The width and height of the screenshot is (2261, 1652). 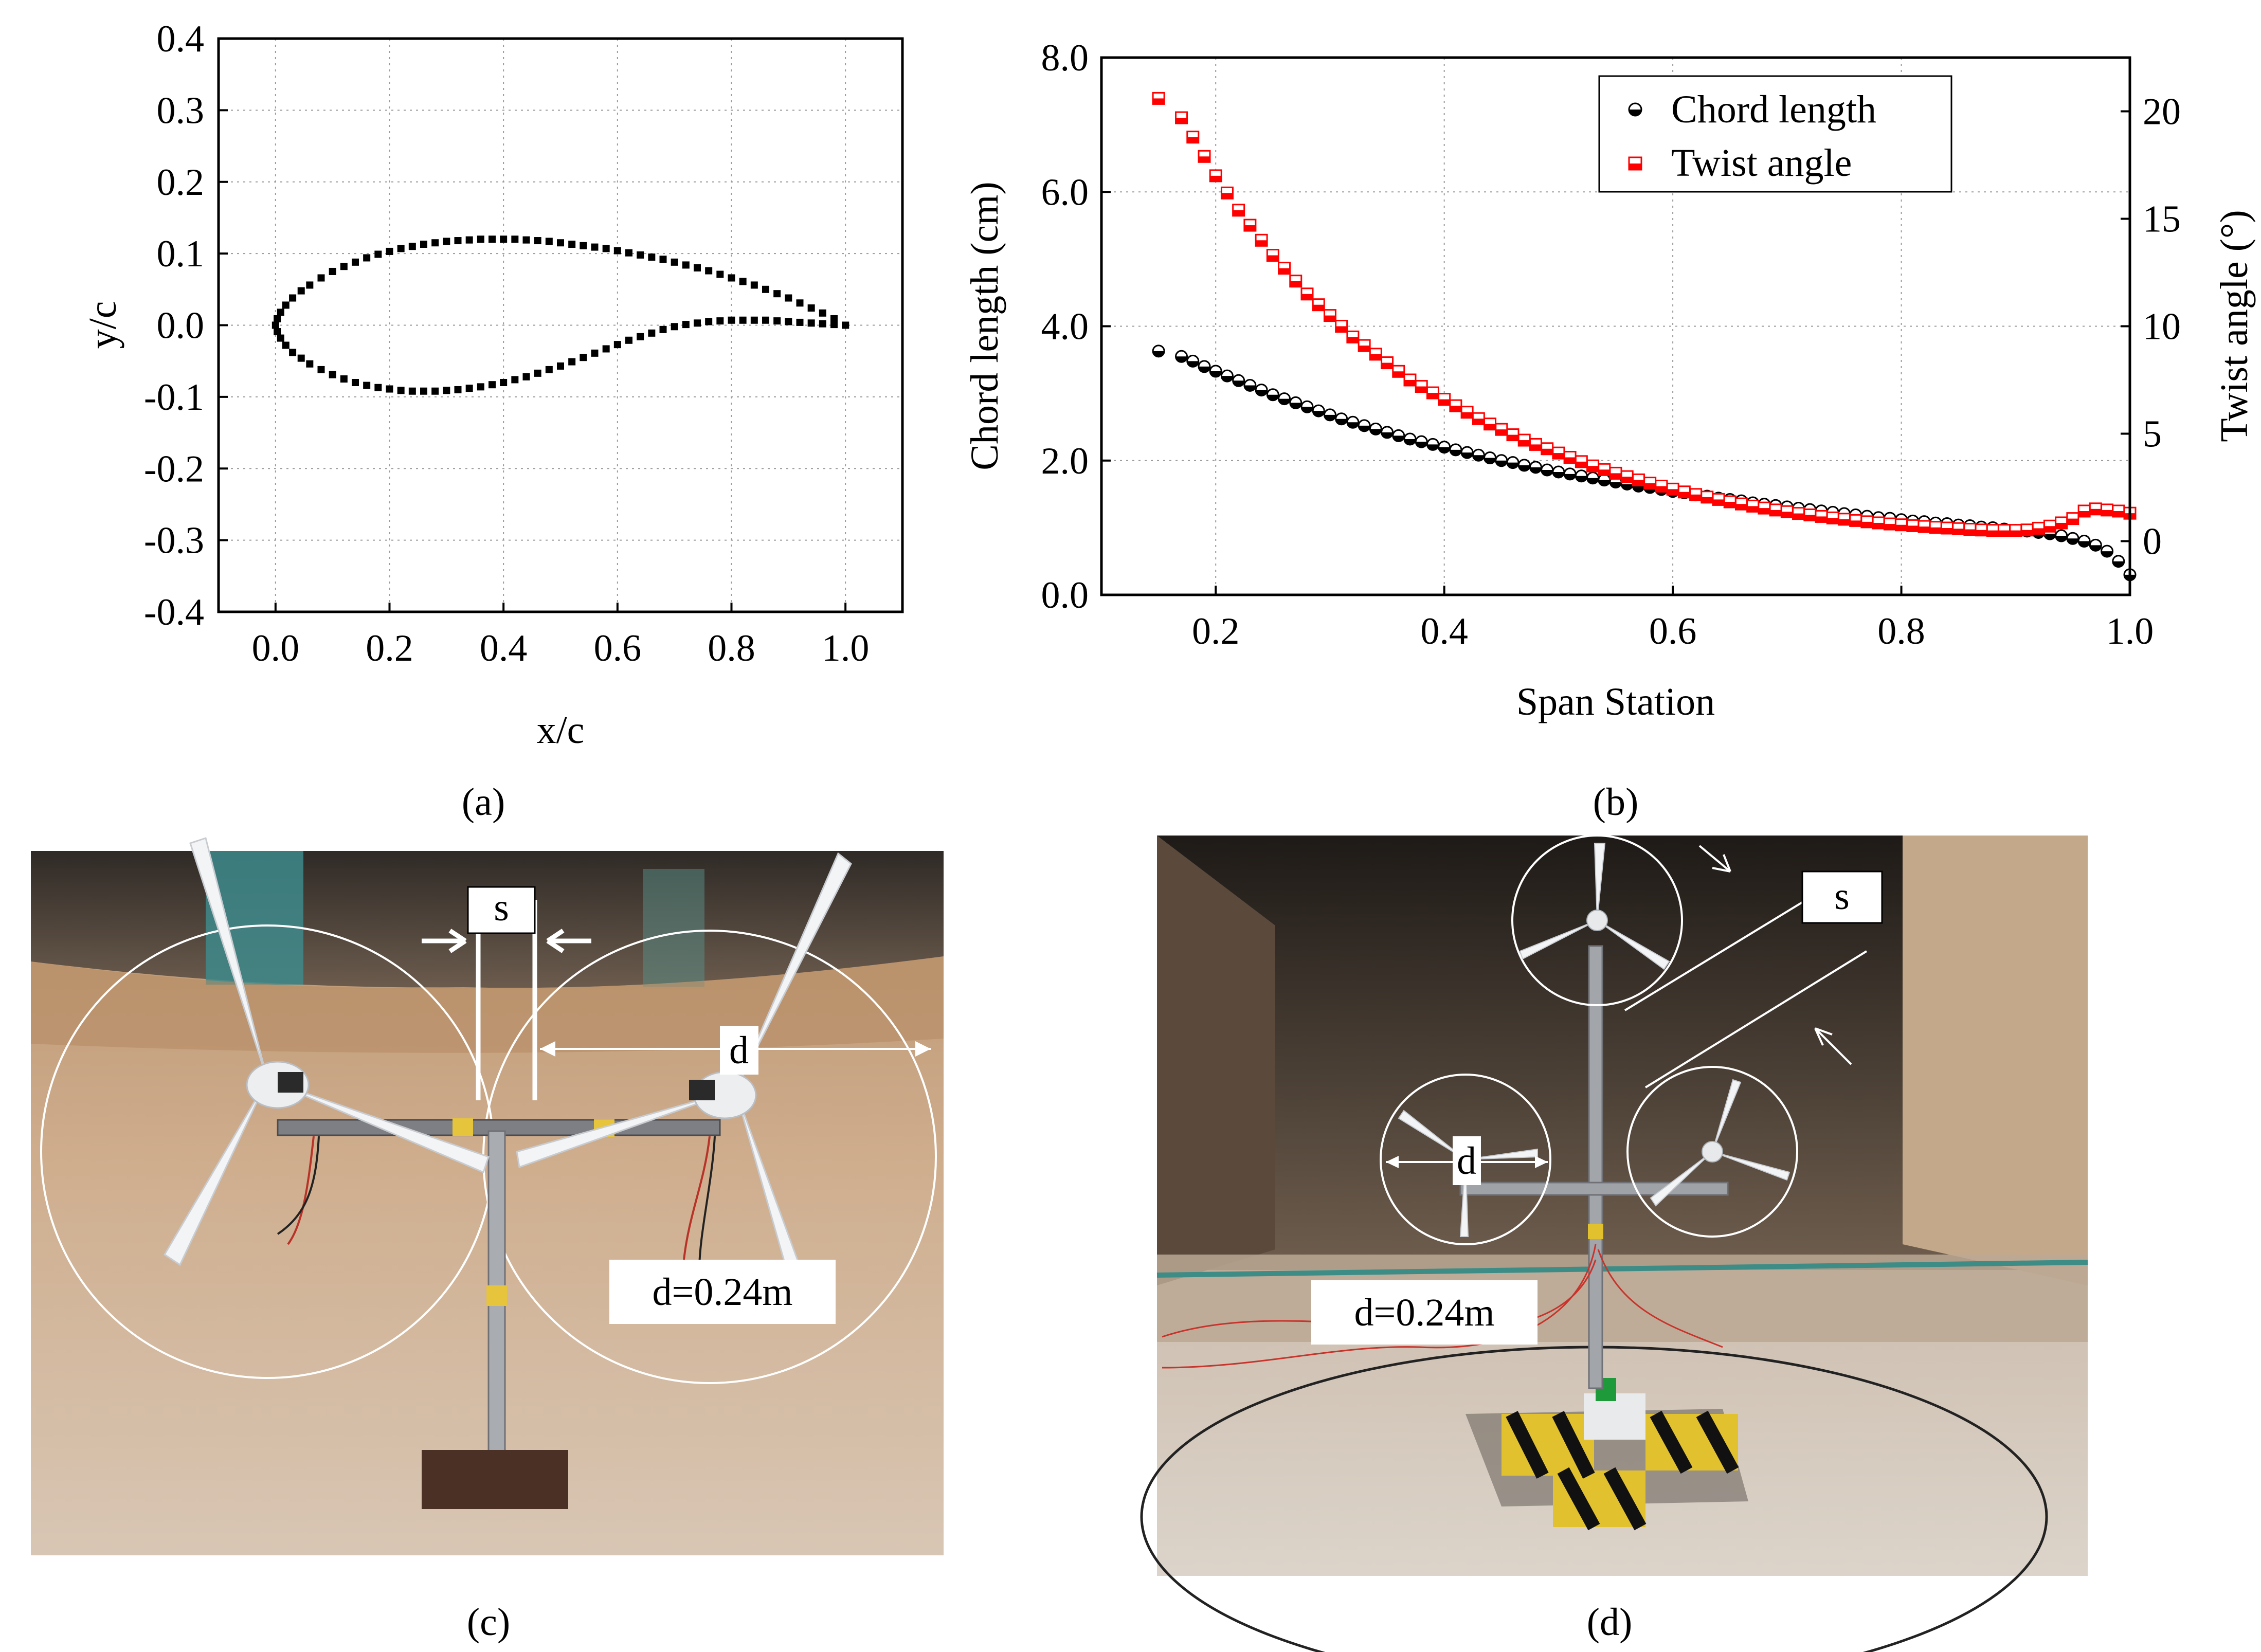 I want to click on photo-c-diameter-label: d, so click(x=739, y=1050).